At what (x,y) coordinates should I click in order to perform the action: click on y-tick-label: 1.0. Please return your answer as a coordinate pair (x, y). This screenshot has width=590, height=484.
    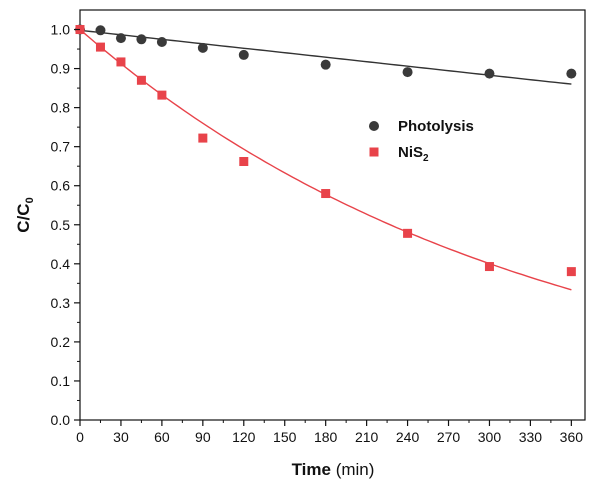
    Looking at the image, I should click on (61, 30).